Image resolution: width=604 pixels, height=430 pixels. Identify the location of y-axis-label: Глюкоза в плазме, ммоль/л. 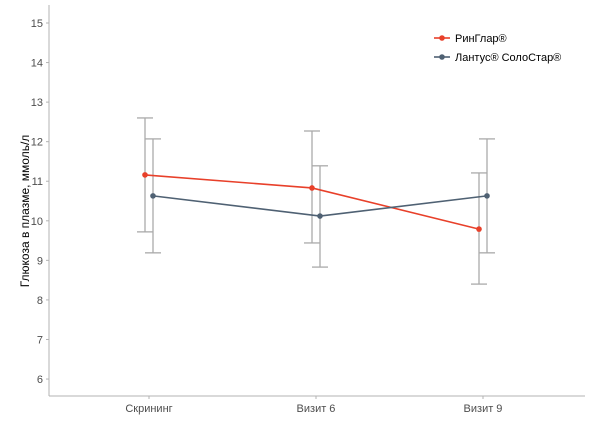
(25, 211).